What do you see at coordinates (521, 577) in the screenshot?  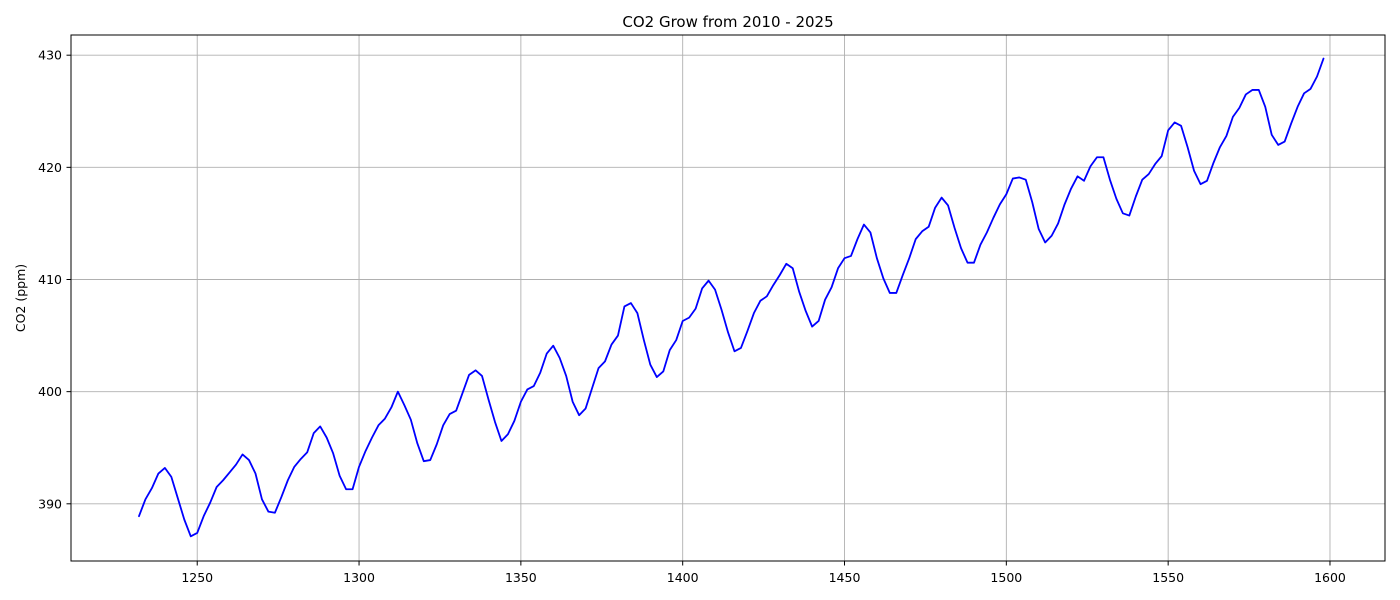 I see `x-tick-label: 1350` at bounding box center [521, 577].